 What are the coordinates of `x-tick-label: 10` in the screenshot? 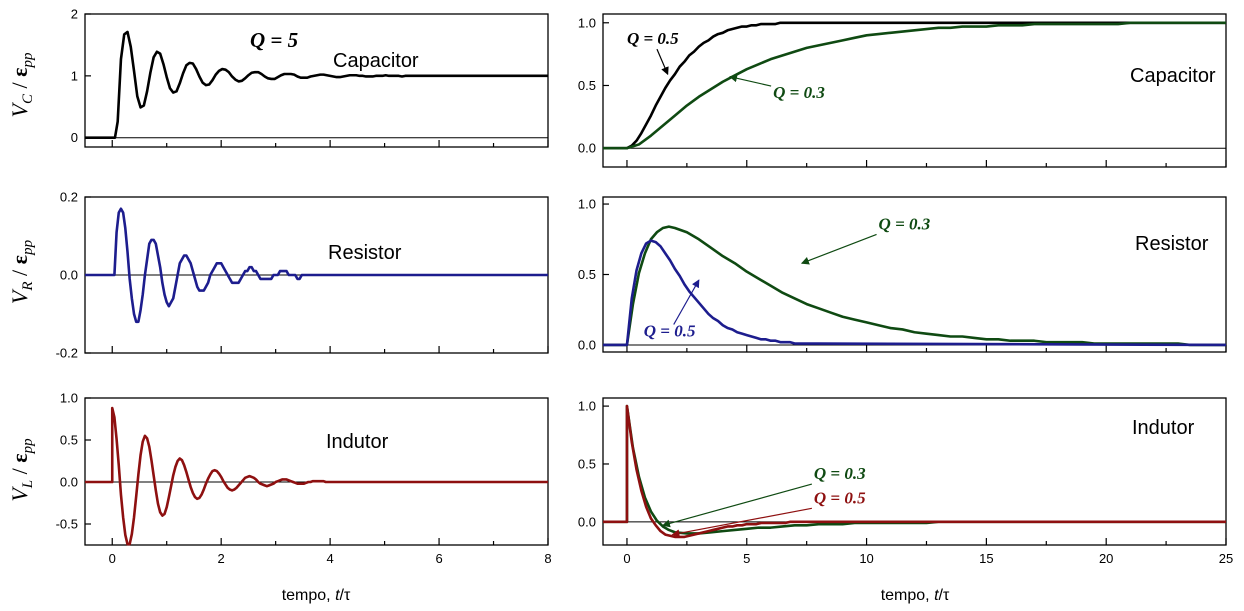 It's located at (866, 558).